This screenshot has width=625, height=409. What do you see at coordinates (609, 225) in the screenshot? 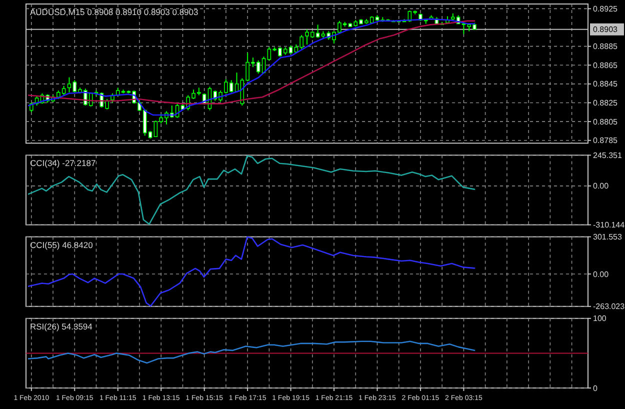
I see `y-tick-label: -310.144` at bounding box center [609, 225].